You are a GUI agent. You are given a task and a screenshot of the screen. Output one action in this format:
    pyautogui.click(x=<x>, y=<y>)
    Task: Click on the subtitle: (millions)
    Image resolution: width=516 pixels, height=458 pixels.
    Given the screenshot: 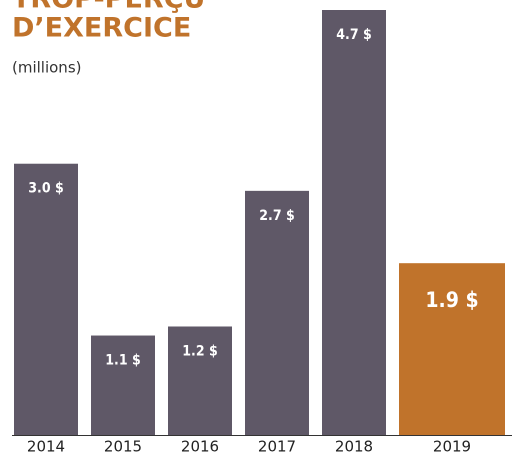 What is the action you would take?
    pyautogui.click(x=47, y=68)
    